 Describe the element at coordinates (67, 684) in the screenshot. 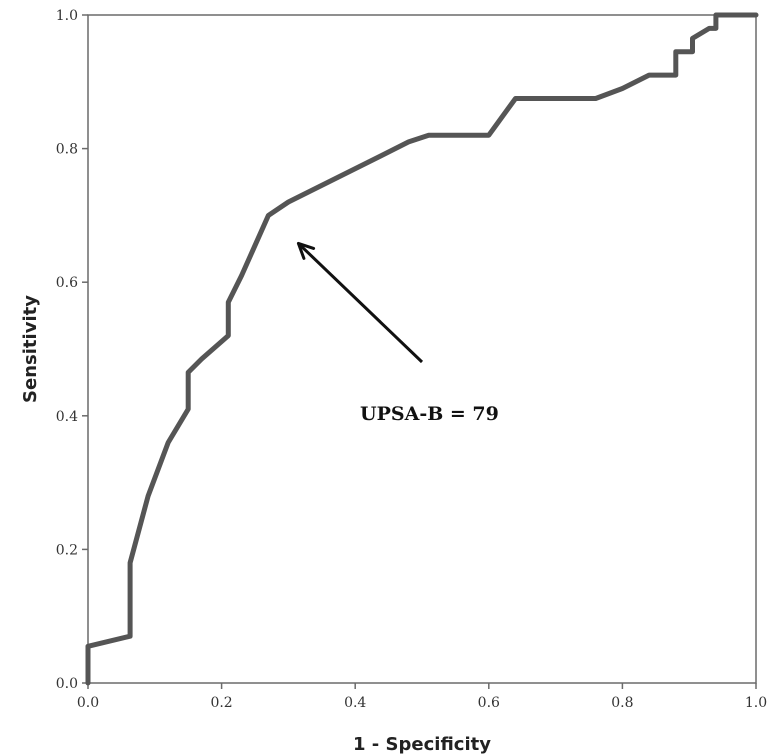

I see `y-tick-label: 0.0` at that location.